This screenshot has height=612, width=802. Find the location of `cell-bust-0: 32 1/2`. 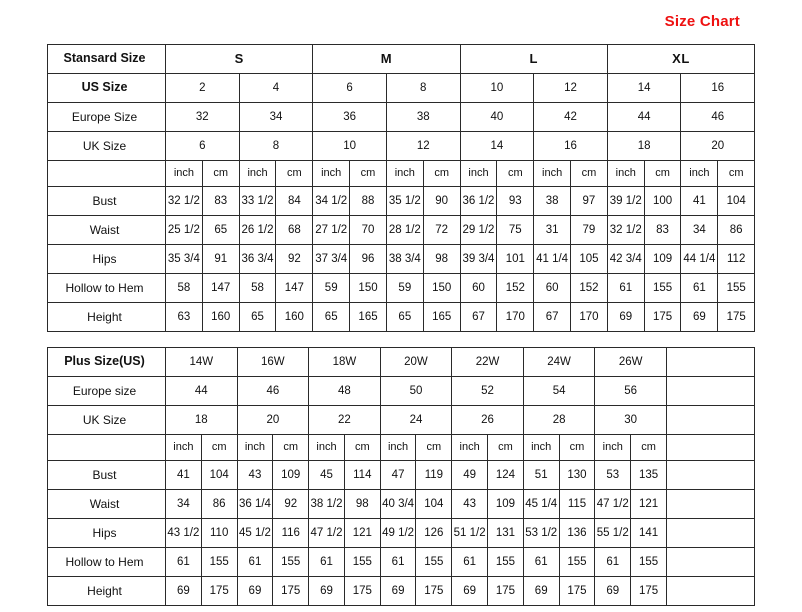

cell-bust-0: 32 1/2 is located at coordinates (184, 201).